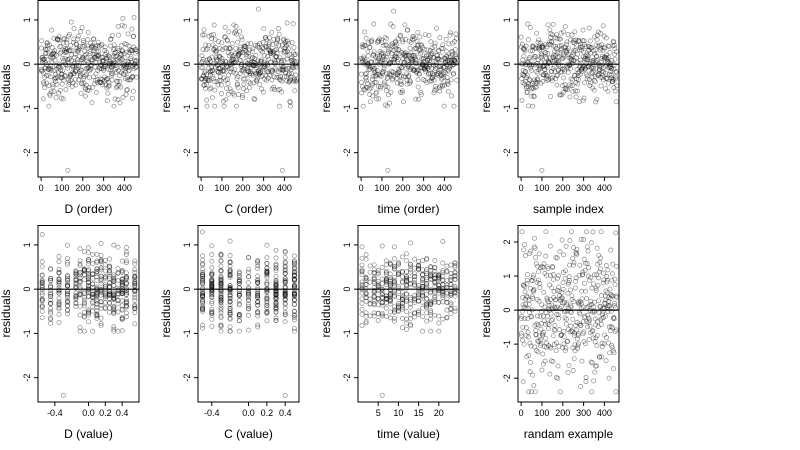 The width and height of the screenshot is (800, 450). Describe the element at coordinates (285, 413) in the screenshot. I see `x-tick-label: 0.4` at that location.